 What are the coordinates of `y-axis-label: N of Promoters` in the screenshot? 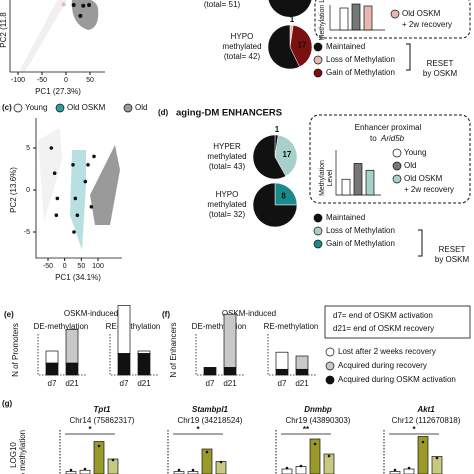 It's located at (15, 350).